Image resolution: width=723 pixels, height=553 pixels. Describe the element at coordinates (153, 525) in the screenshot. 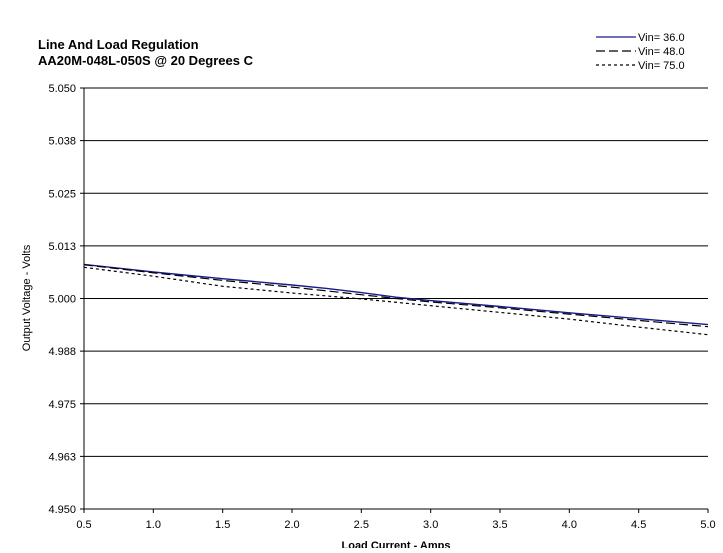

I see `x-tick-label: 1.0` at that location.